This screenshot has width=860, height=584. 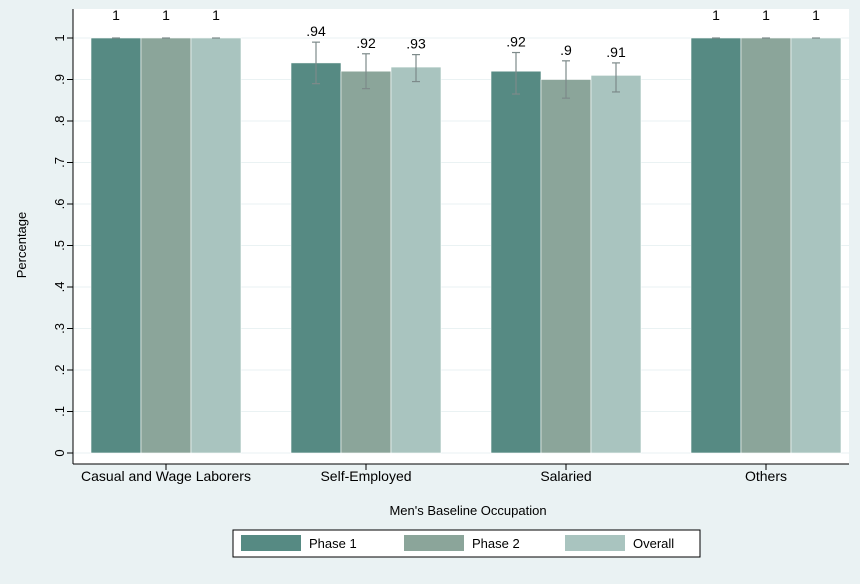 What do you see at coordinates (59, 204) in the screenshot?
I see `y-tick-label: .6` at bounding box center [59, 204].